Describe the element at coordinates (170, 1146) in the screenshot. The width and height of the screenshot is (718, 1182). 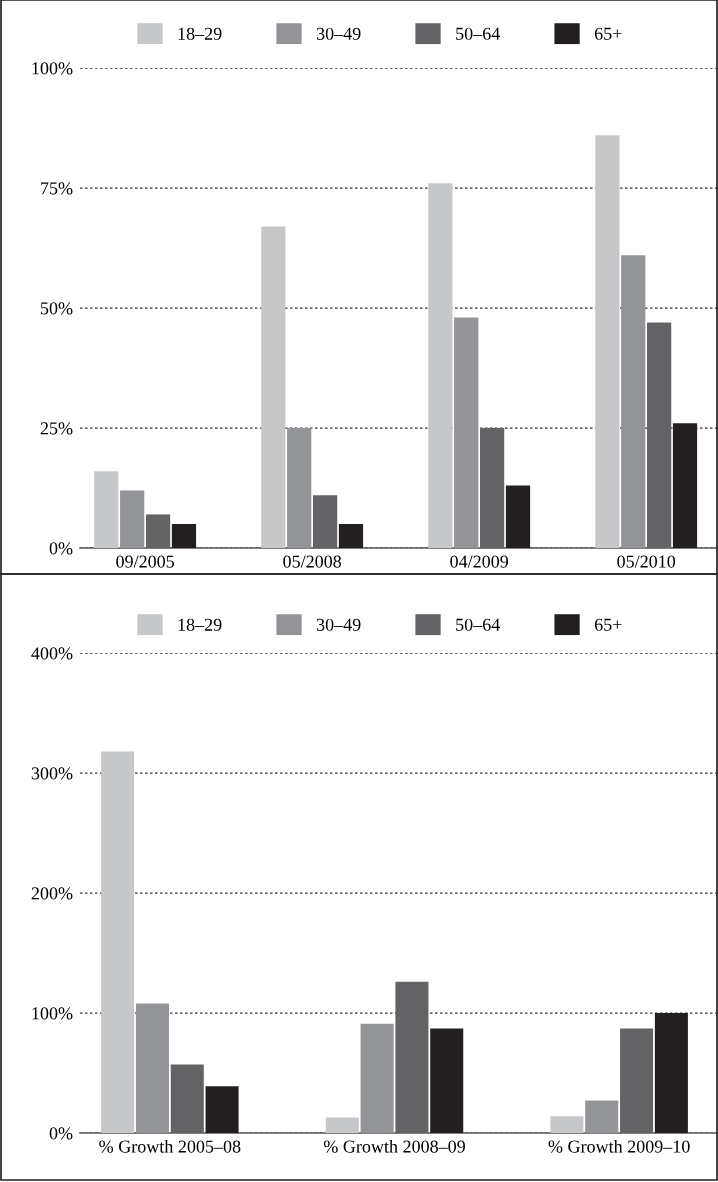
I see `x-tick-label: % Growth 2005–08` at that location.